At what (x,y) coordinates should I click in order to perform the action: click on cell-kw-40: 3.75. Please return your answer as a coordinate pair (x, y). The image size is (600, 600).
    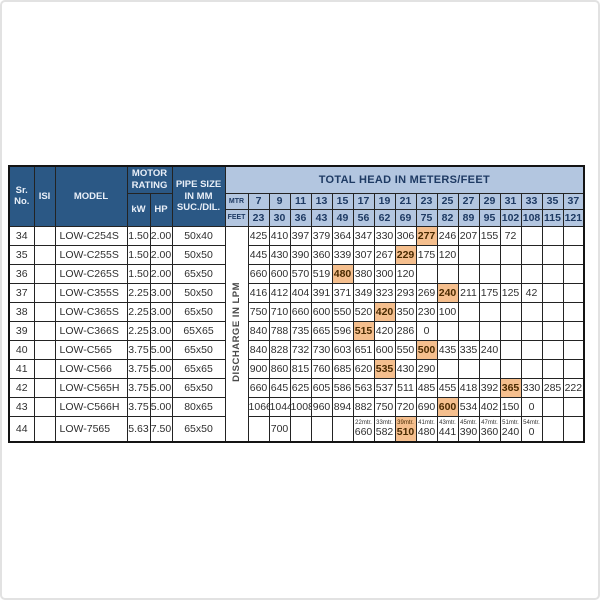
    Looking at the image, I should click on (138, 349).